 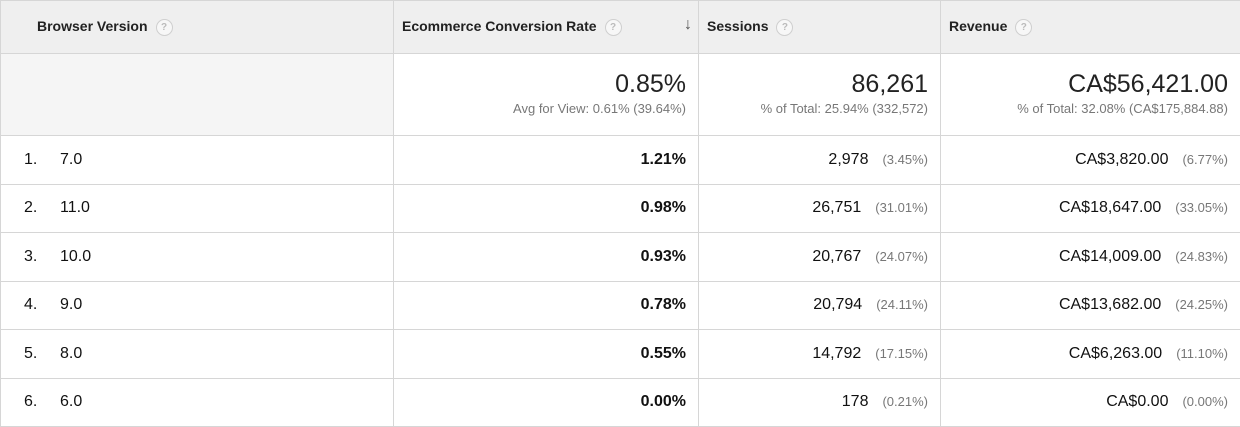 I want to click on header-label: Revenue, so click(x=978, y=26).